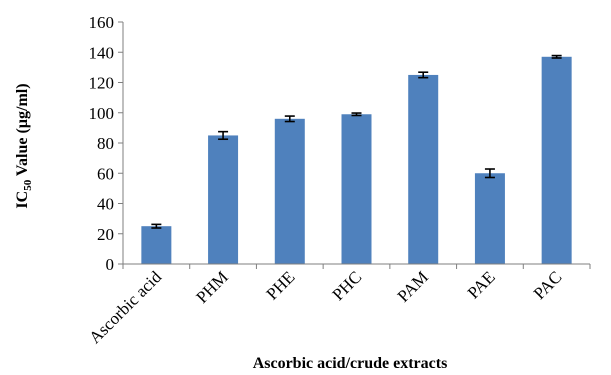 This screenshot has height=375, width=611. Describe the element at coordinates (280, 285) in the screenshot. I see `x-category-label: PHE` at that location.